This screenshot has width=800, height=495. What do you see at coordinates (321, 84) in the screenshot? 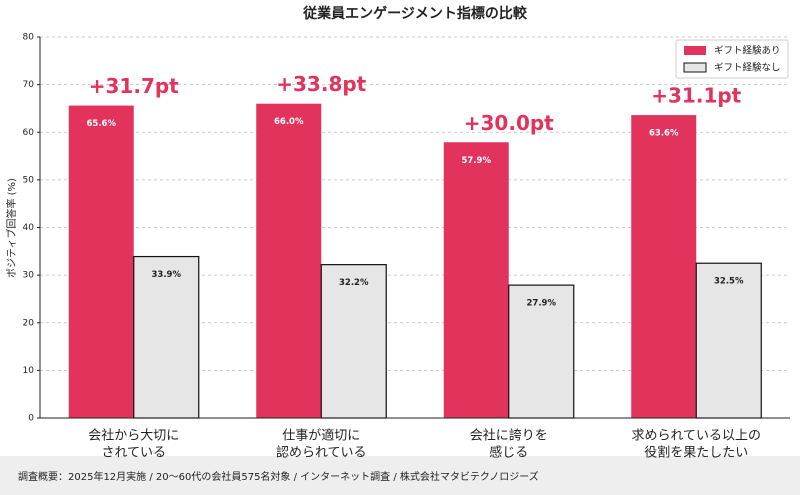
I see `difference-annotation: +33.8pt` at bounding box center [321, 84].